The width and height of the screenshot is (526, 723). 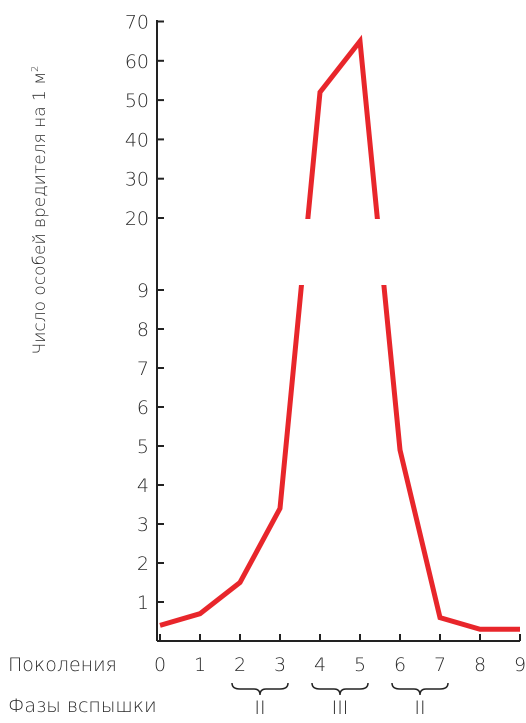 What do you see at coordinates (62, 665) in the screenshot?
I see `x-row-label: Поколения` at bounding box center [62, 665].